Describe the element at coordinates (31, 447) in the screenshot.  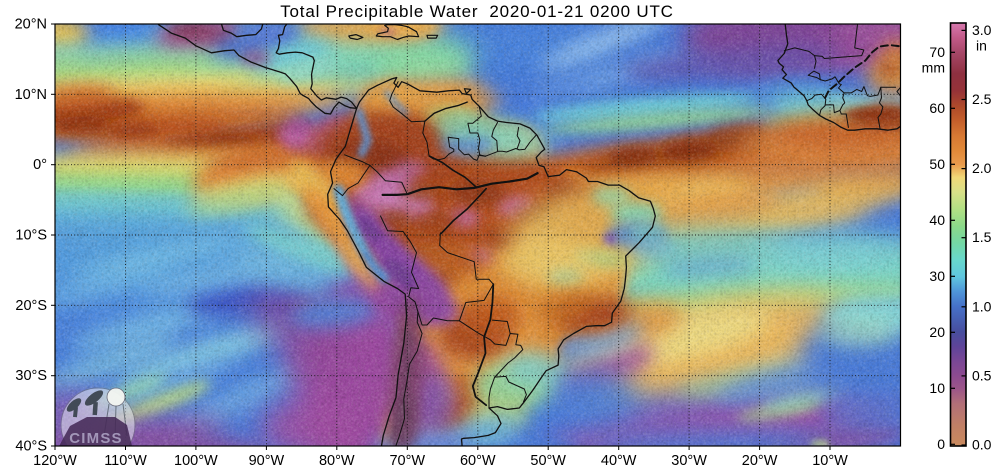
I see `svg-text: 40°S` at that location.